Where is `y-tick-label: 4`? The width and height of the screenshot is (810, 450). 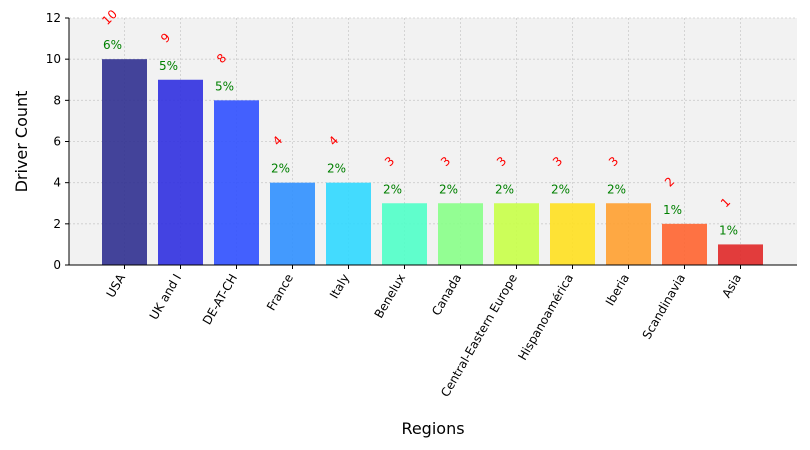
y-tick-label: 4 is located at coordinates (57, 183).